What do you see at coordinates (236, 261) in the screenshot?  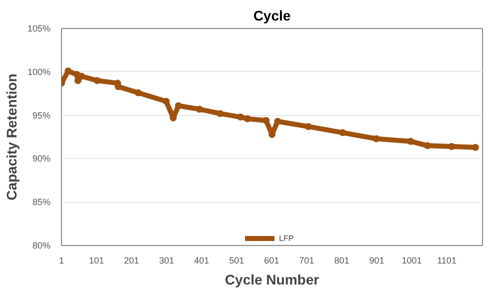 I see `x-tick-label: 501` at bounding box center [236, 261].